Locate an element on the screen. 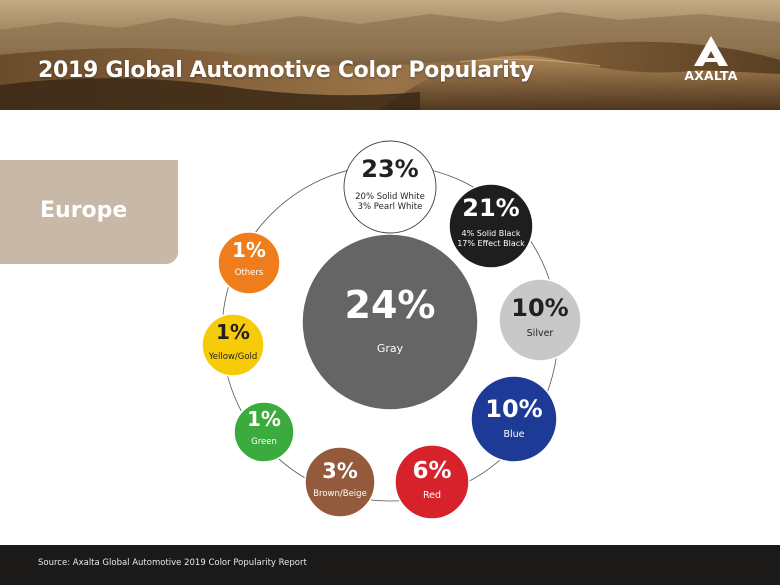 The height and width of the screenshot is (585, 780). percent-label-blue: 10% is located at coordinates (513, 409).